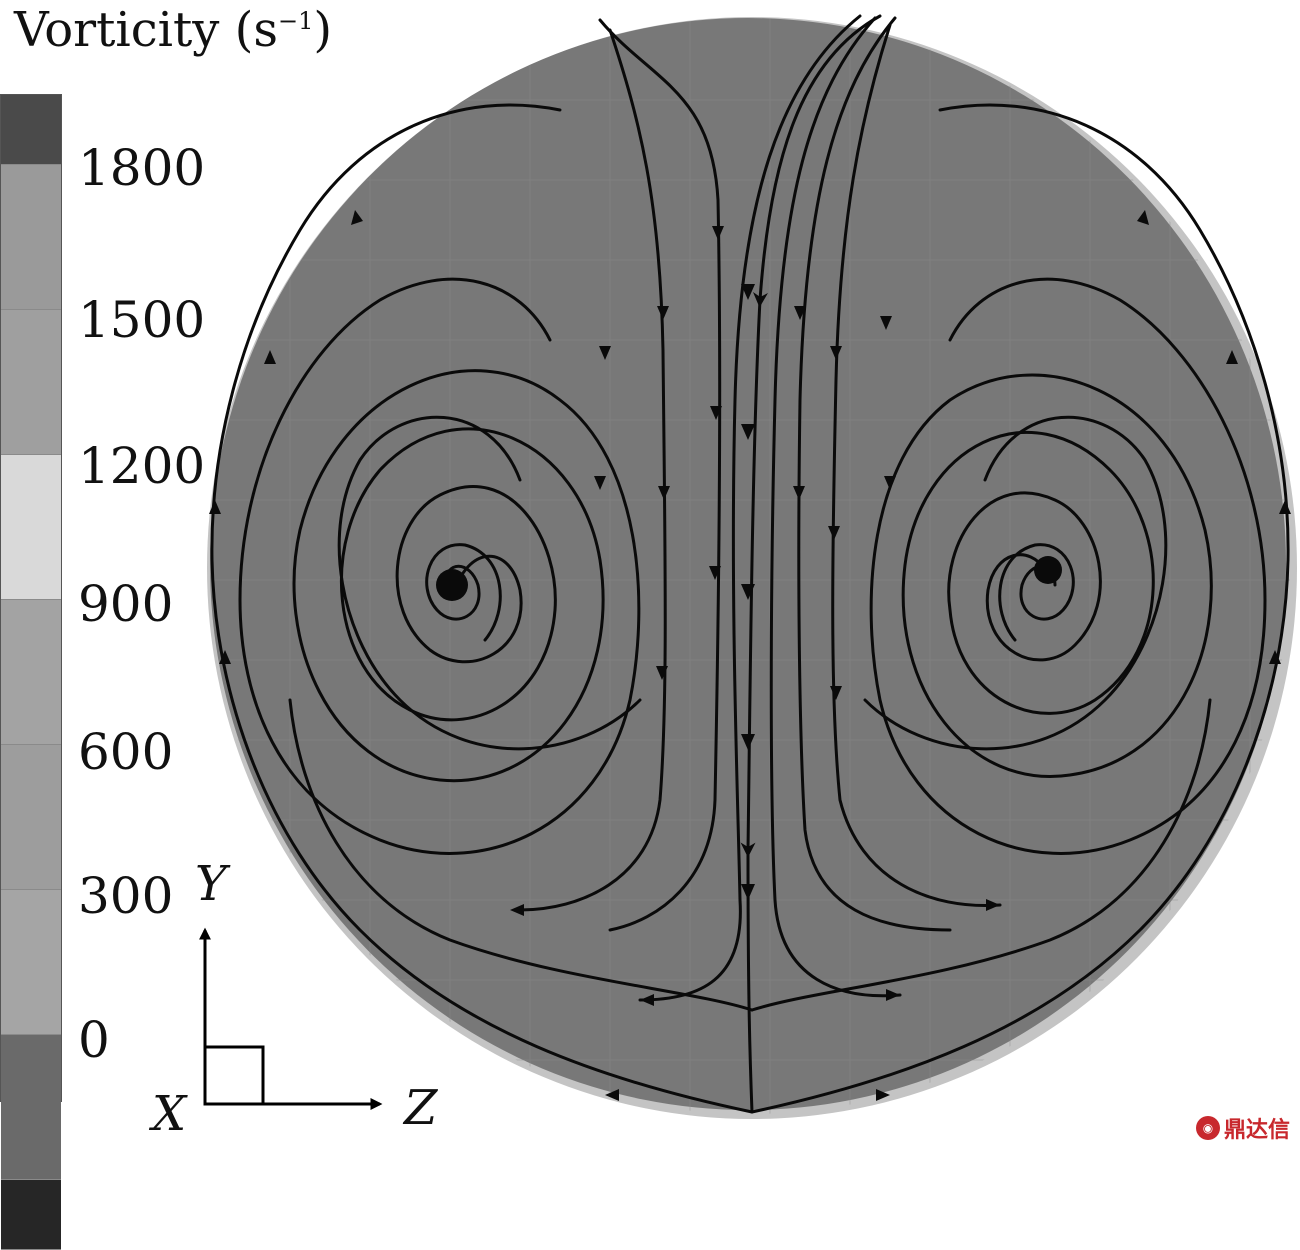  What do you see at coordinates (981, 855) in the screenshot?
I see `streamline-bottom-right` at bounding box center [981, 855].